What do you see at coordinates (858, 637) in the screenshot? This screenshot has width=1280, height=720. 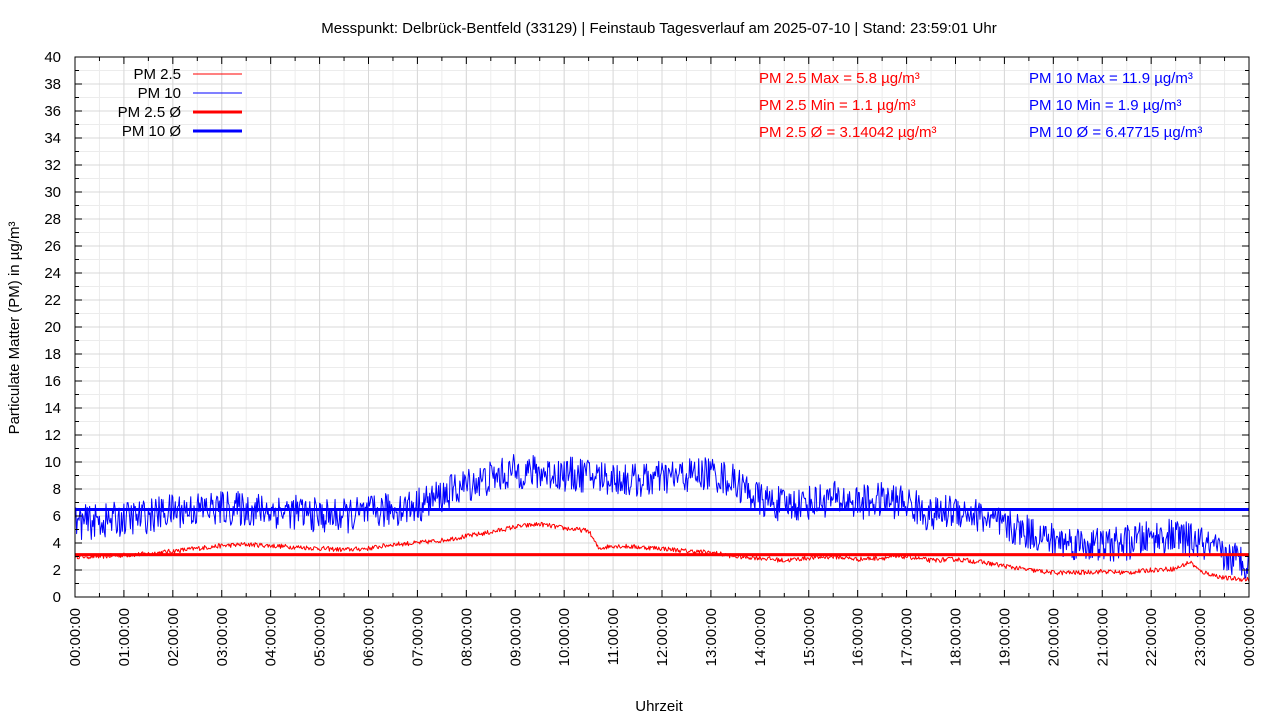 I see `x-tick-label: 16:00:00` at bounding box center [858, 637].